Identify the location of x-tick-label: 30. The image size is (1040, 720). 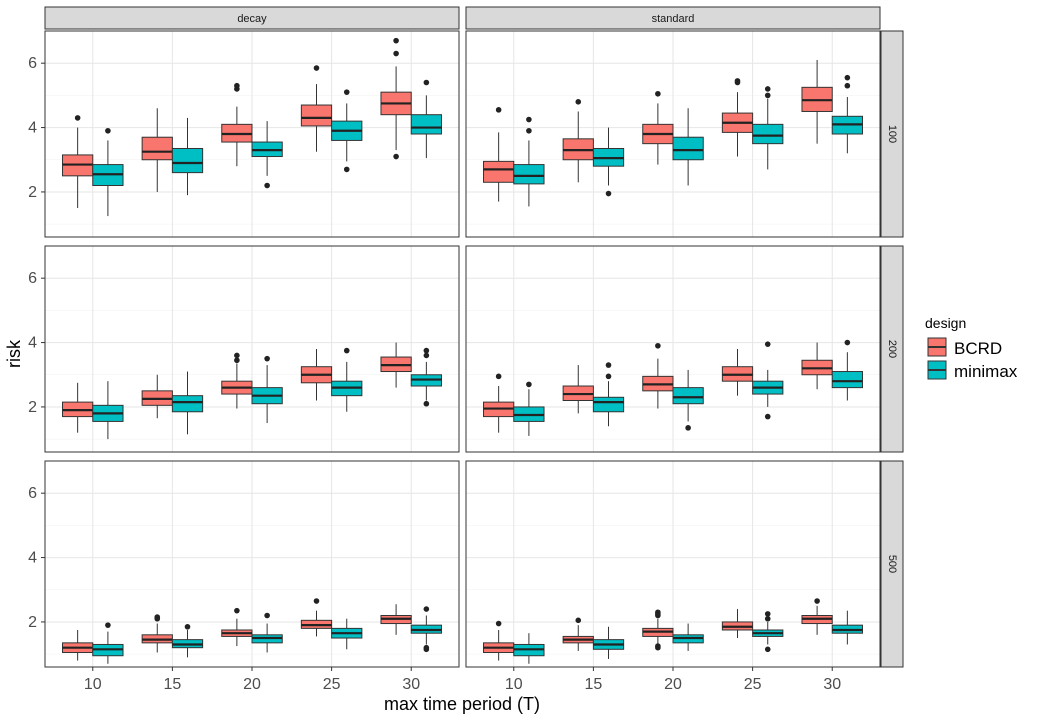
(832, 684).